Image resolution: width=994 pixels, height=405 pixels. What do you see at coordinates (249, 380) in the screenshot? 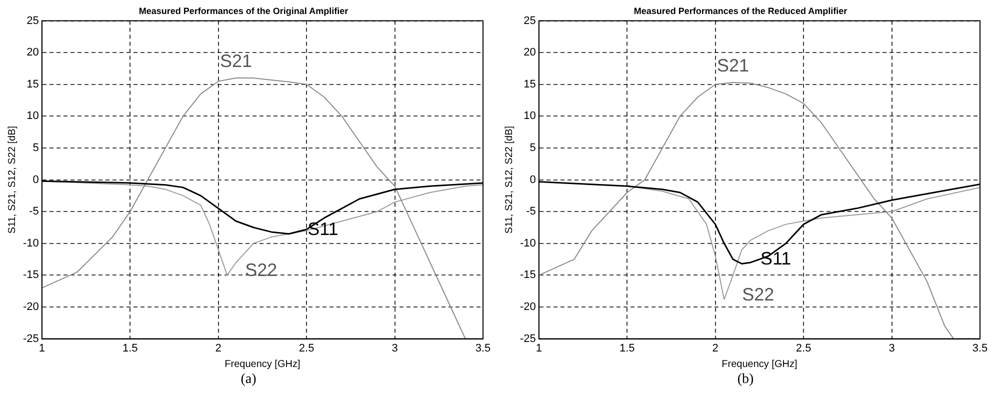
I see `text: (a)` at bounding box center [249, 380].